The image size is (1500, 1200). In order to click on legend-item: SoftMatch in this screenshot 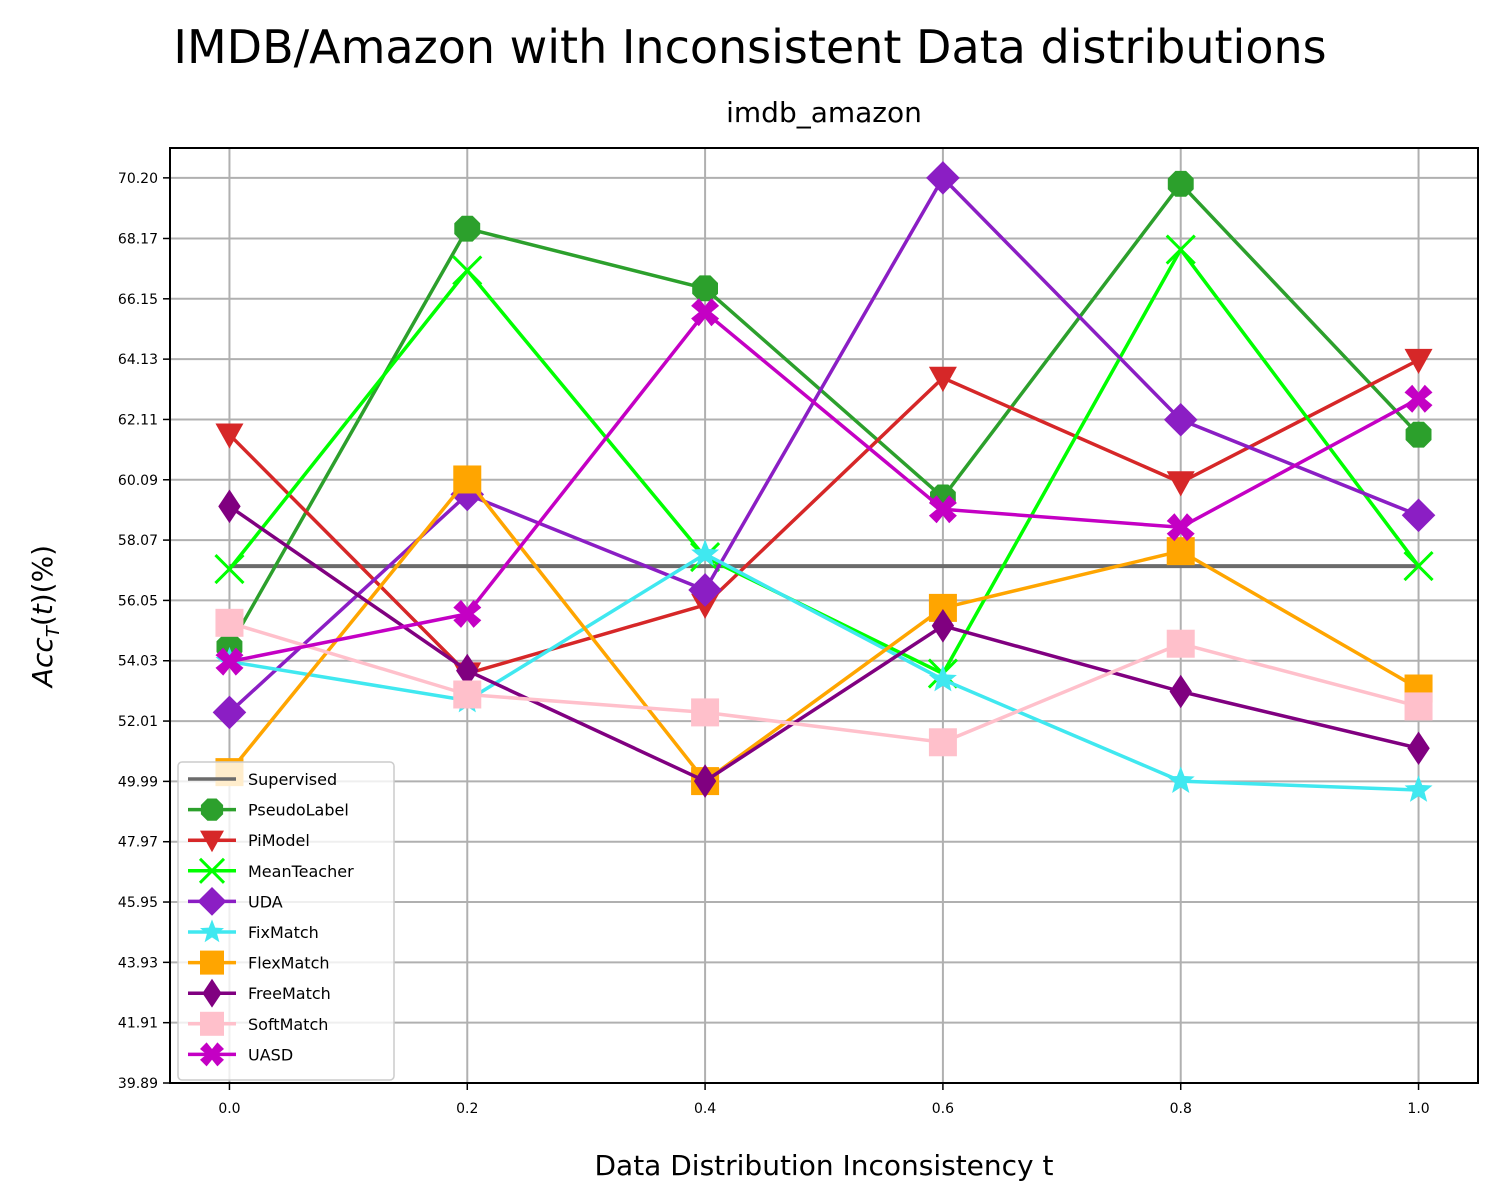, I will do `click(258, 1023)`.